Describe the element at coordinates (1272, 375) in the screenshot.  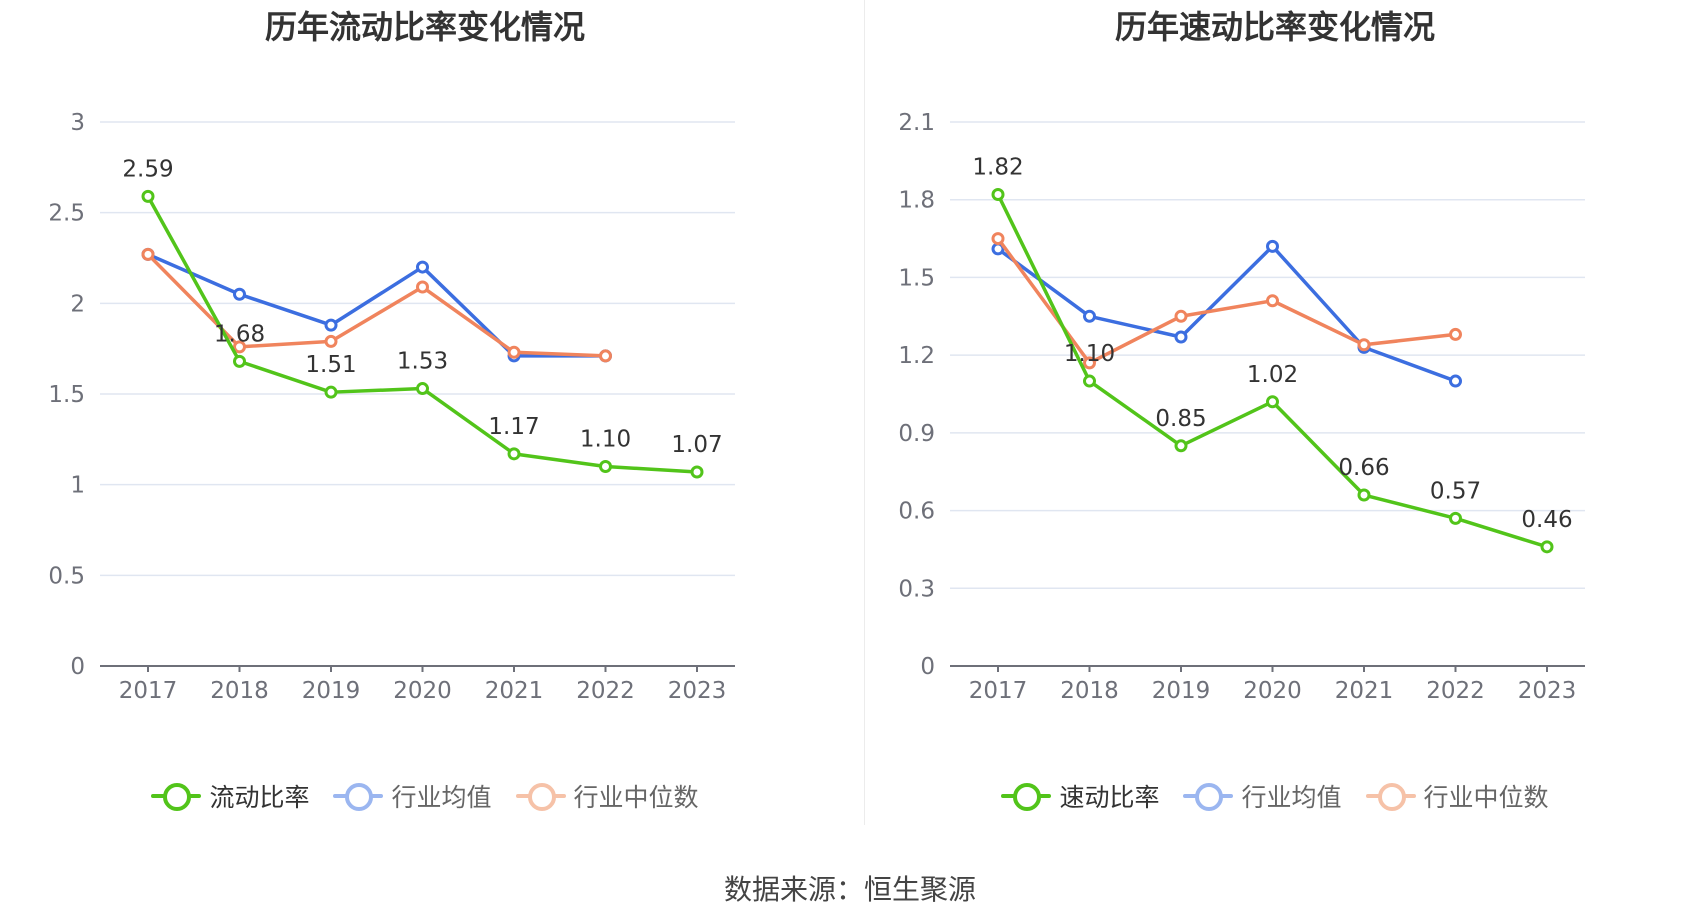
I see `data-label: 1.02` at that location.